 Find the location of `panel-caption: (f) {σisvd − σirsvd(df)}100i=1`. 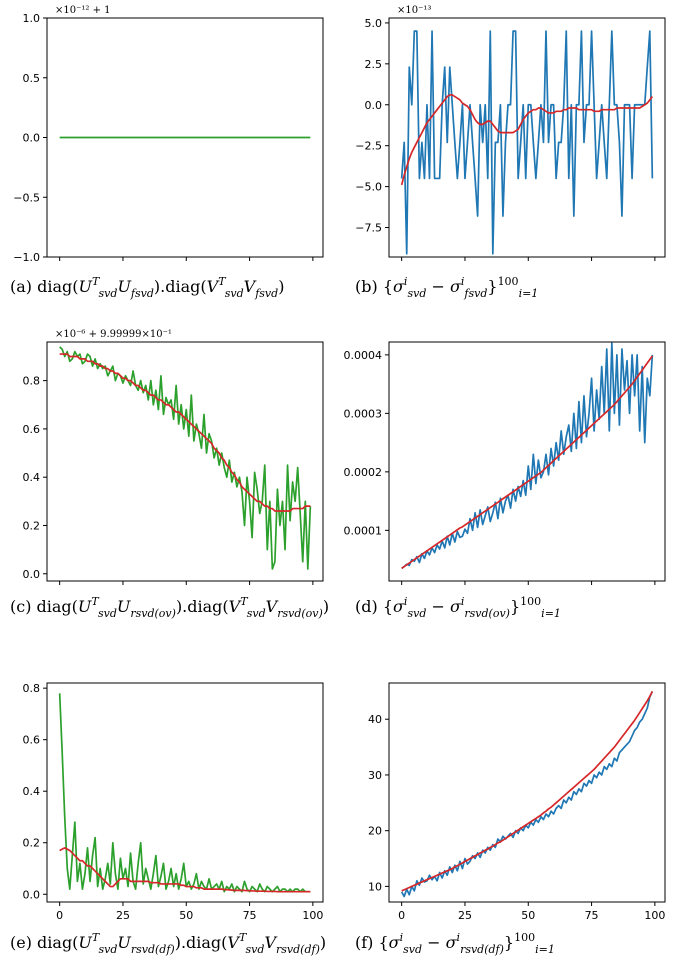

panel-caption: (f) {σisvd − σirsvd(df)}100i=1 is located at coordinates (455, 943).